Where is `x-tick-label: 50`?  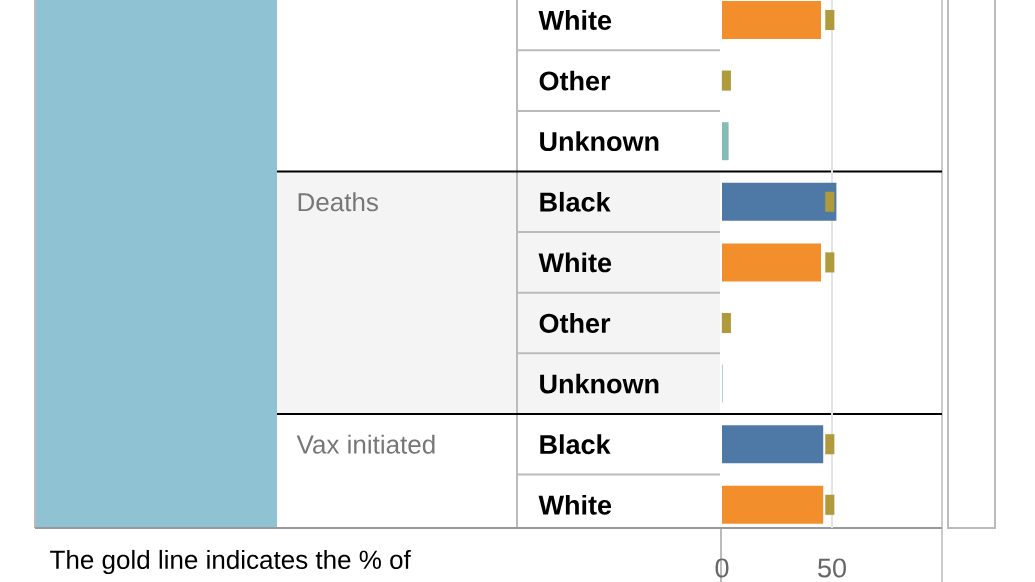
x-tick-label: 50 is located at coordinates (832, 568).